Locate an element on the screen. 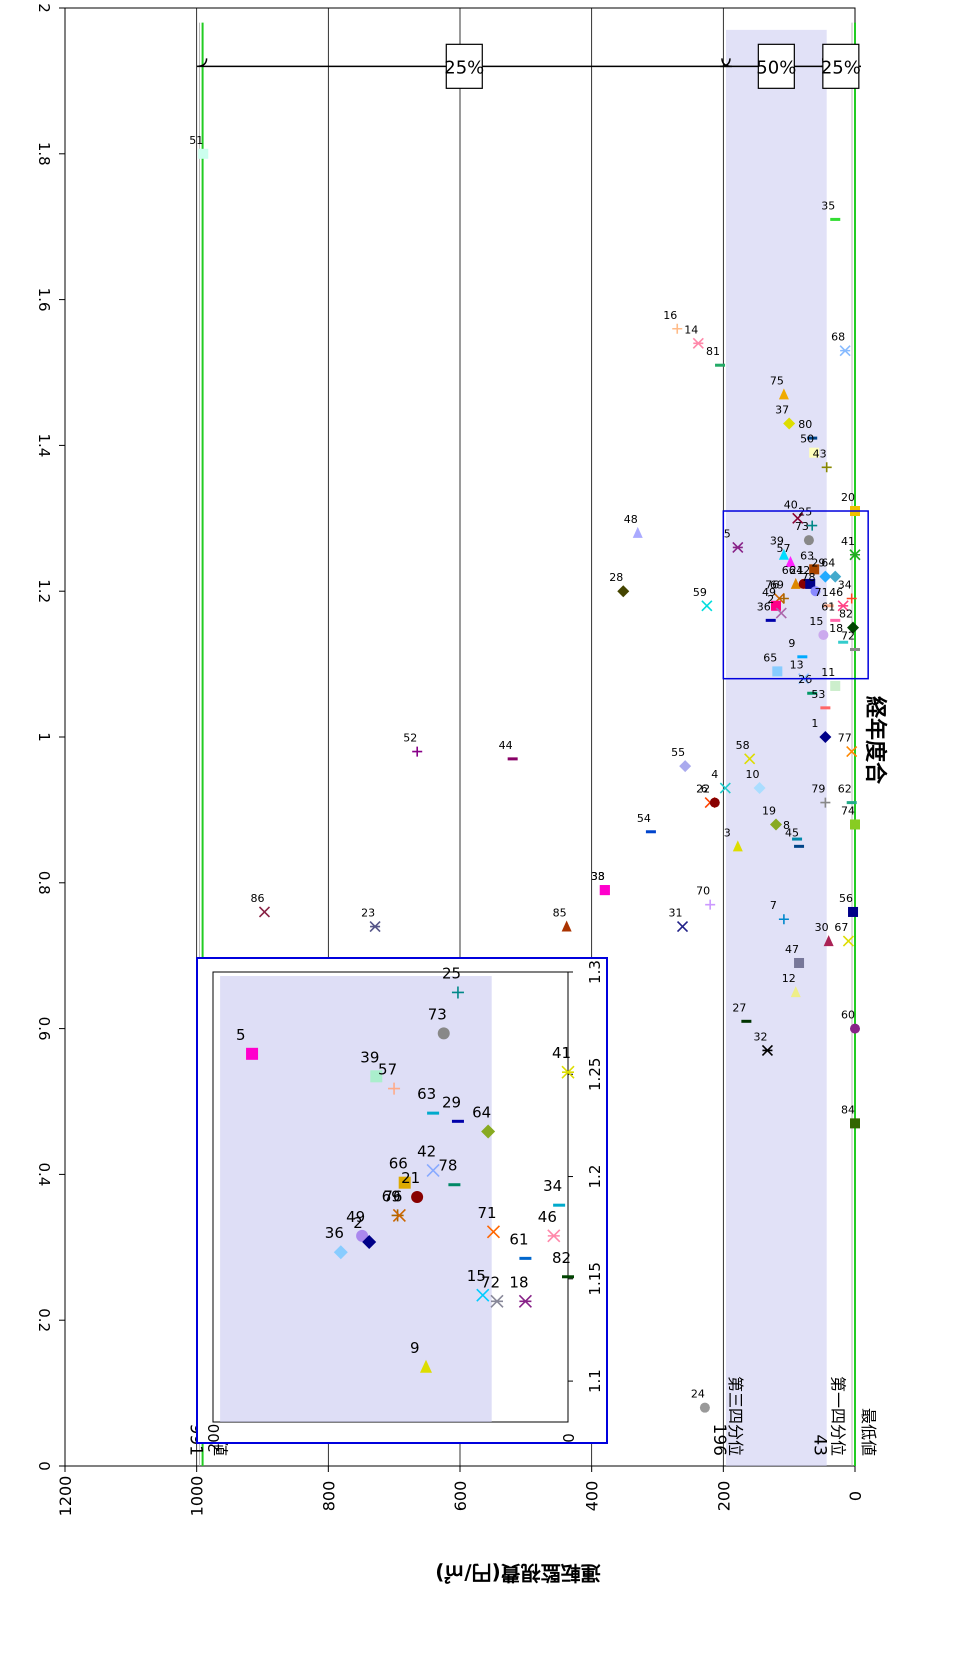  point-label: 47 is located at coordinates (792, 949).